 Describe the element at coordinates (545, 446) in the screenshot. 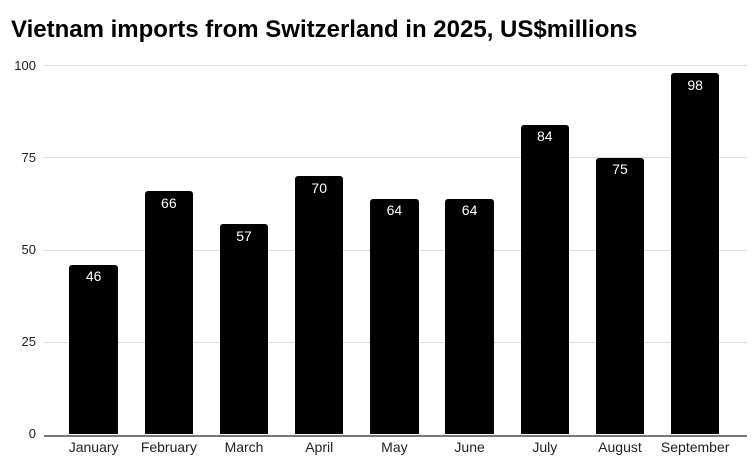

I see `x-axis-tick-label: July` at that location.